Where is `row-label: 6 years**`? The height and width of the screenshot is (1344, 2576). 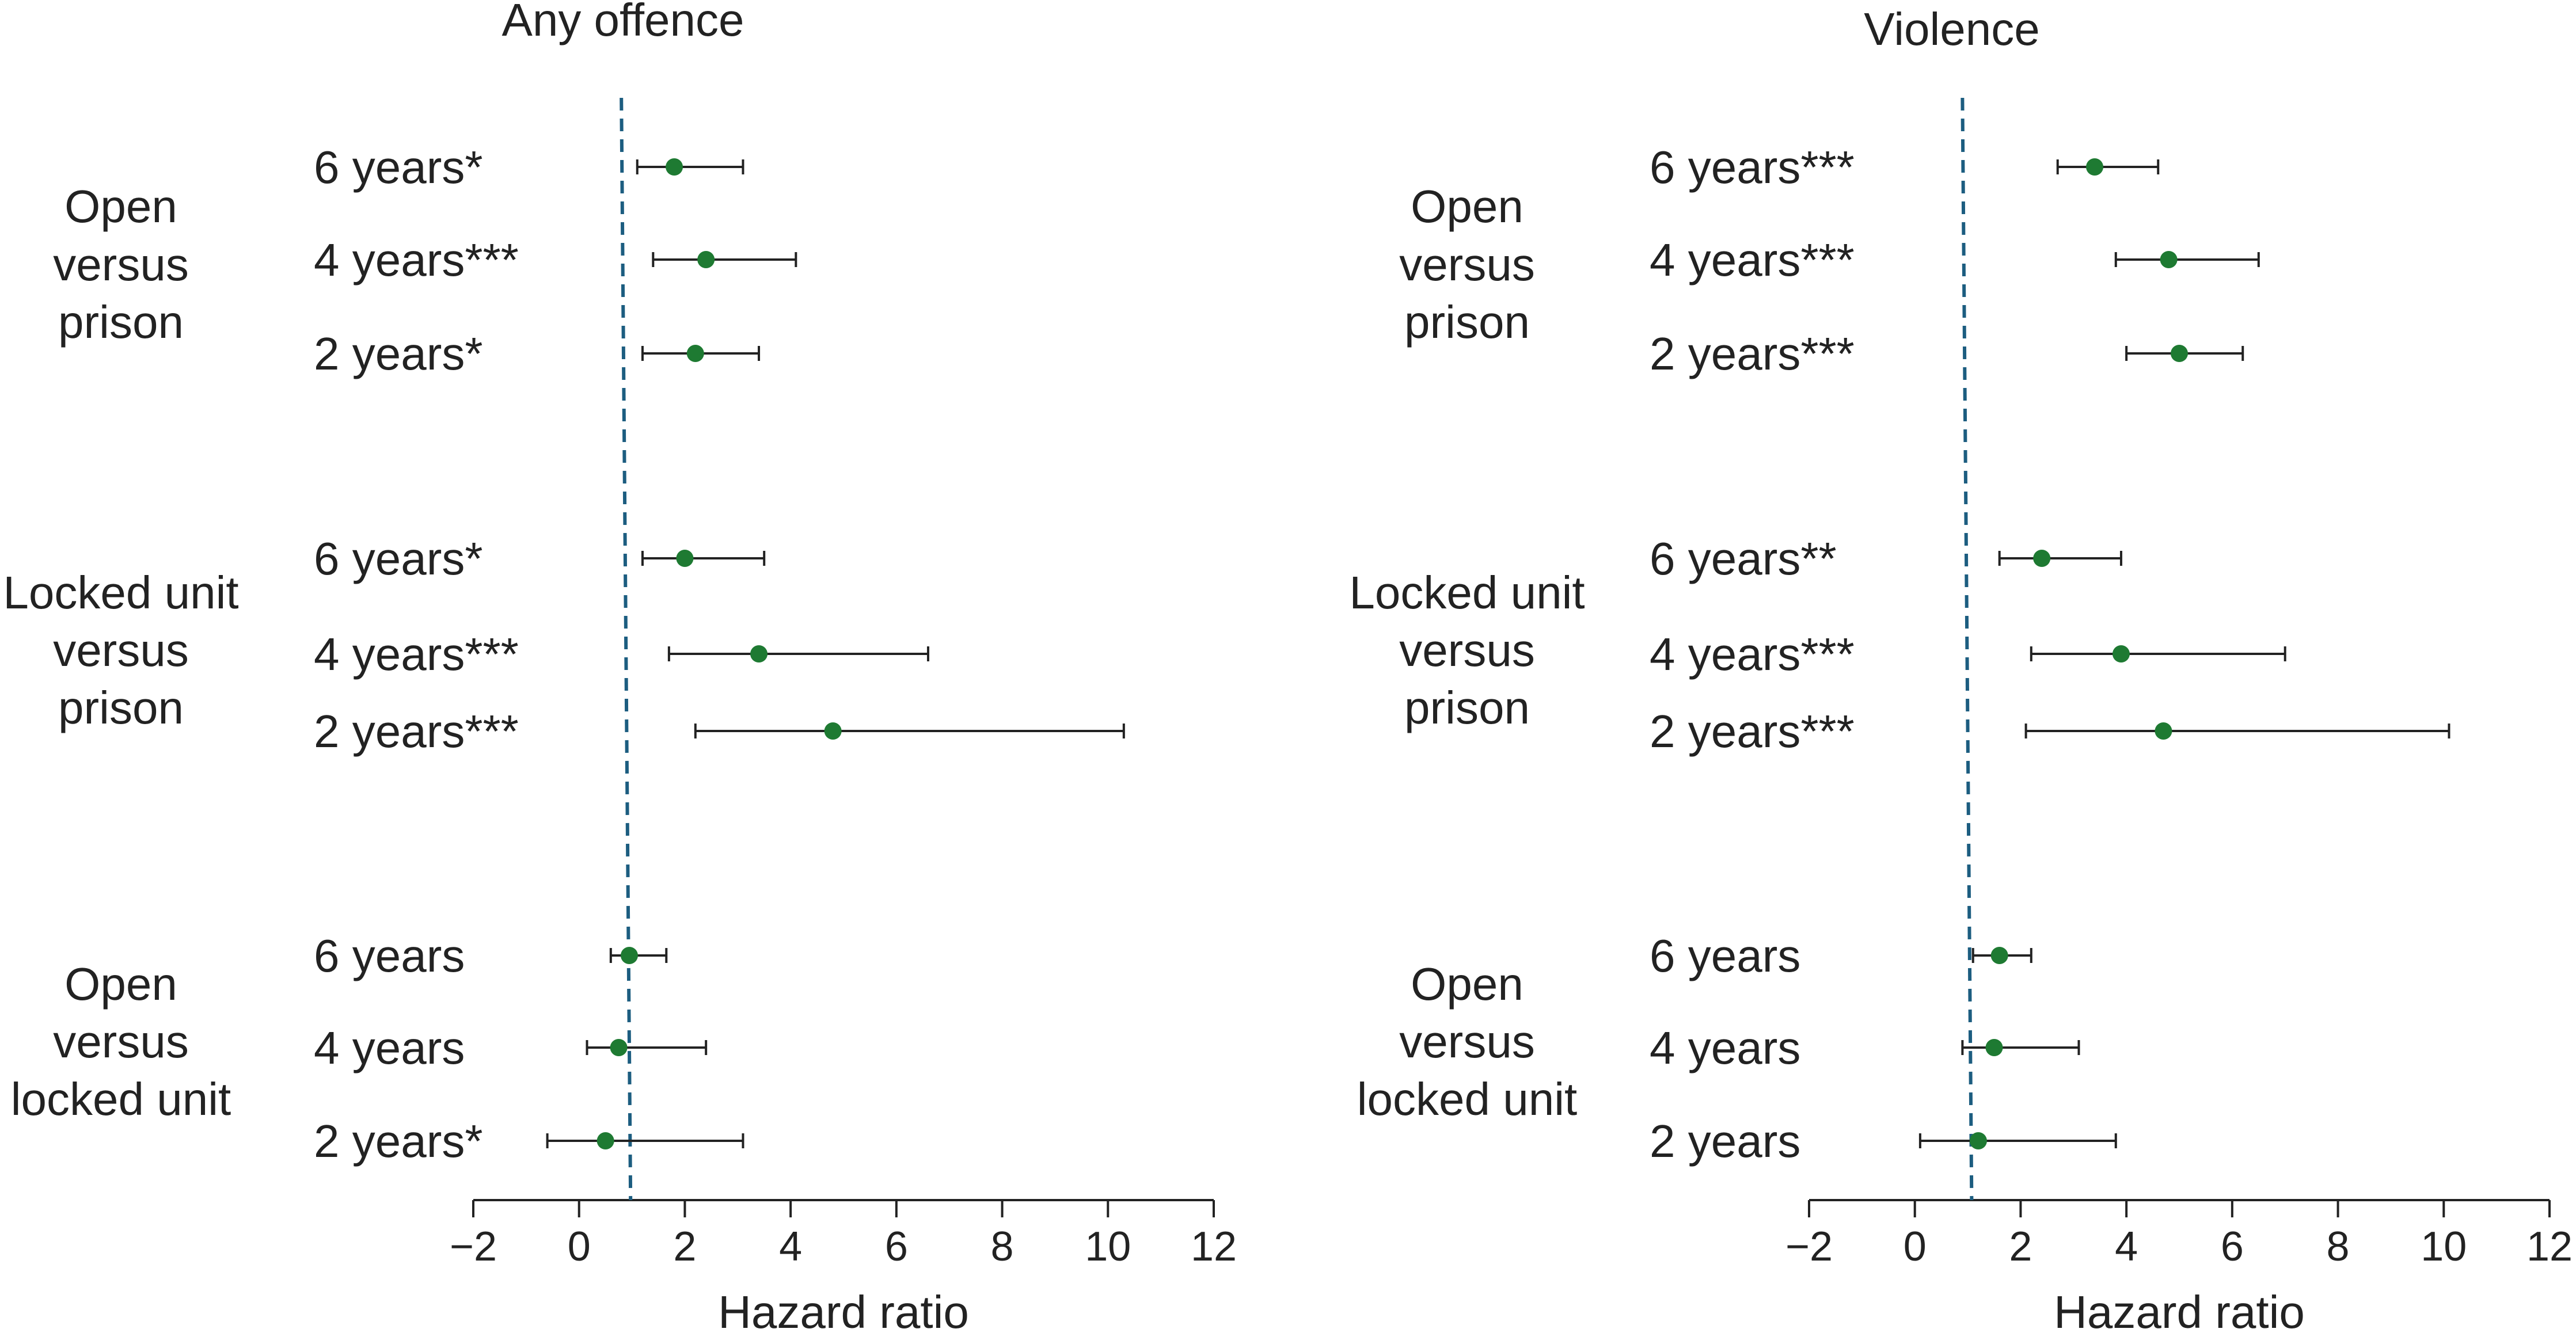 row-label: 6 years** is located at coordinates (1744, 558).